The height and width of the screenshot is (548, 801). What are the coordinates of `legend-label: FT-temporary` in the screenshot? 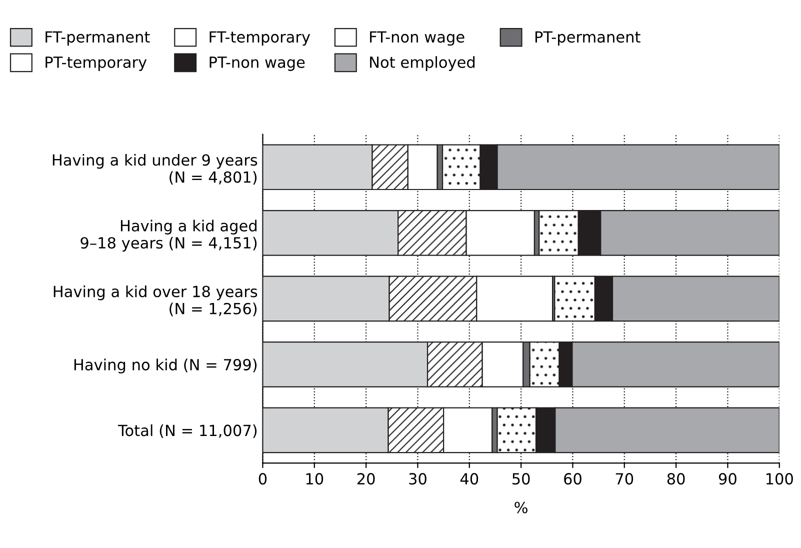 It's located at (260, 38).